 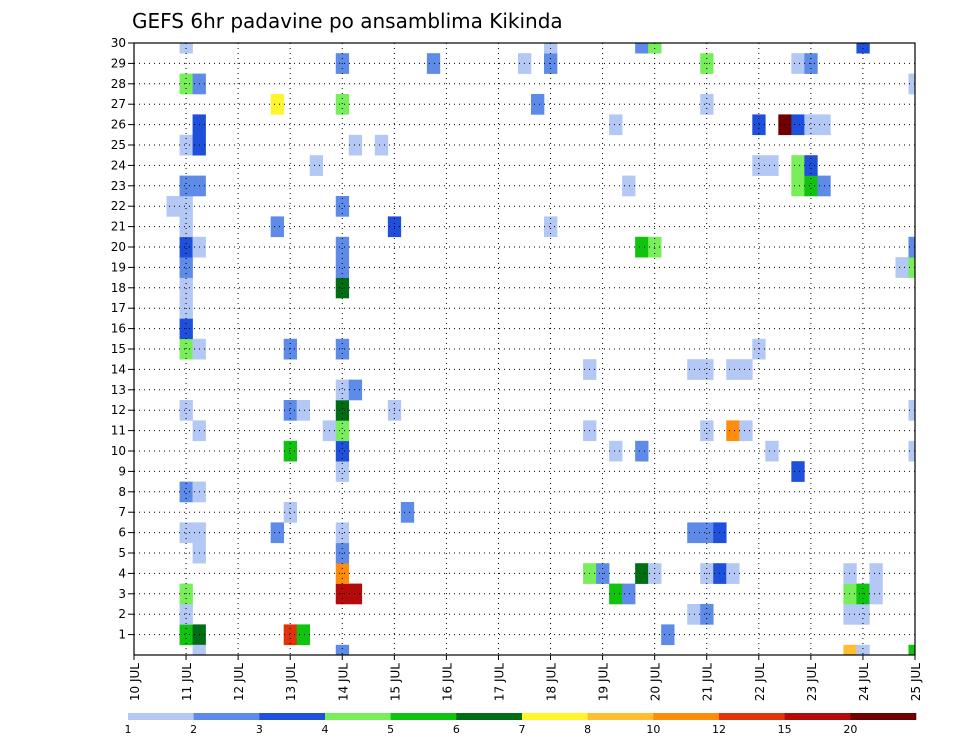 I want to click on x-tick-label: 15 JUL, so click(x=395, y=682).